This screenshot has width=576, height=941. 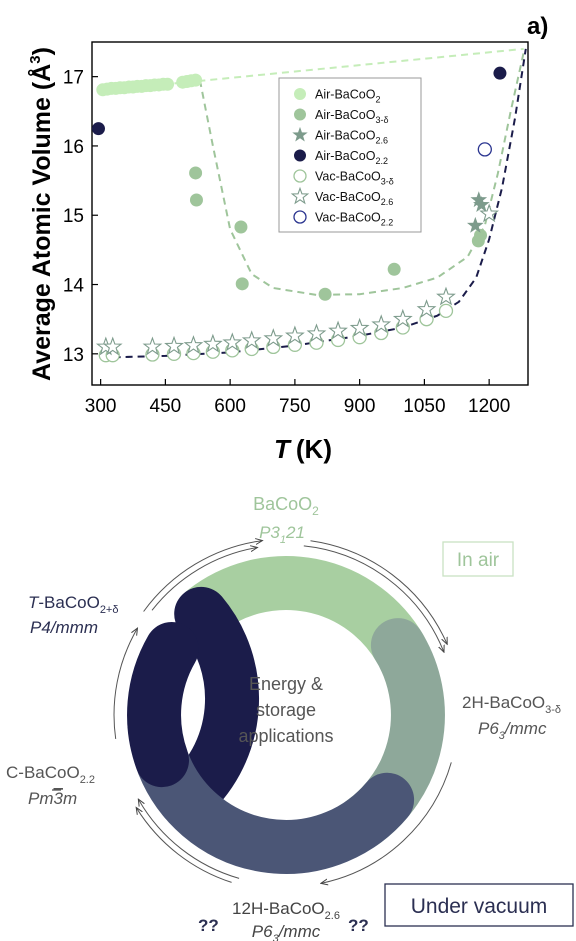 What do you see at coordinates (208, 706) in the screenshot?
I see `segment-t` at bounding box center [208, 706].